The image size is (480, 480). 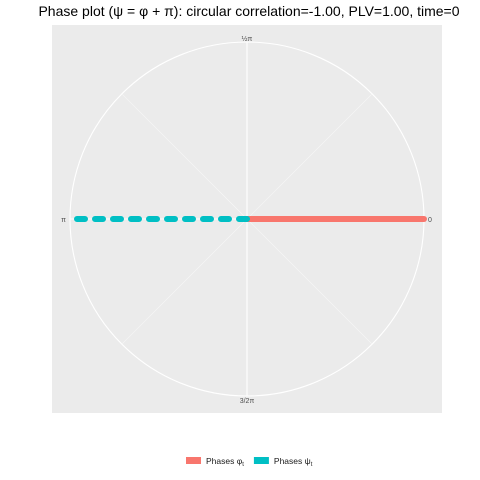 What do you see at coordinates (293, 462) in the screenshot?
I see `legend-label-1: Phases ψt` at bounding box center [293, 462].